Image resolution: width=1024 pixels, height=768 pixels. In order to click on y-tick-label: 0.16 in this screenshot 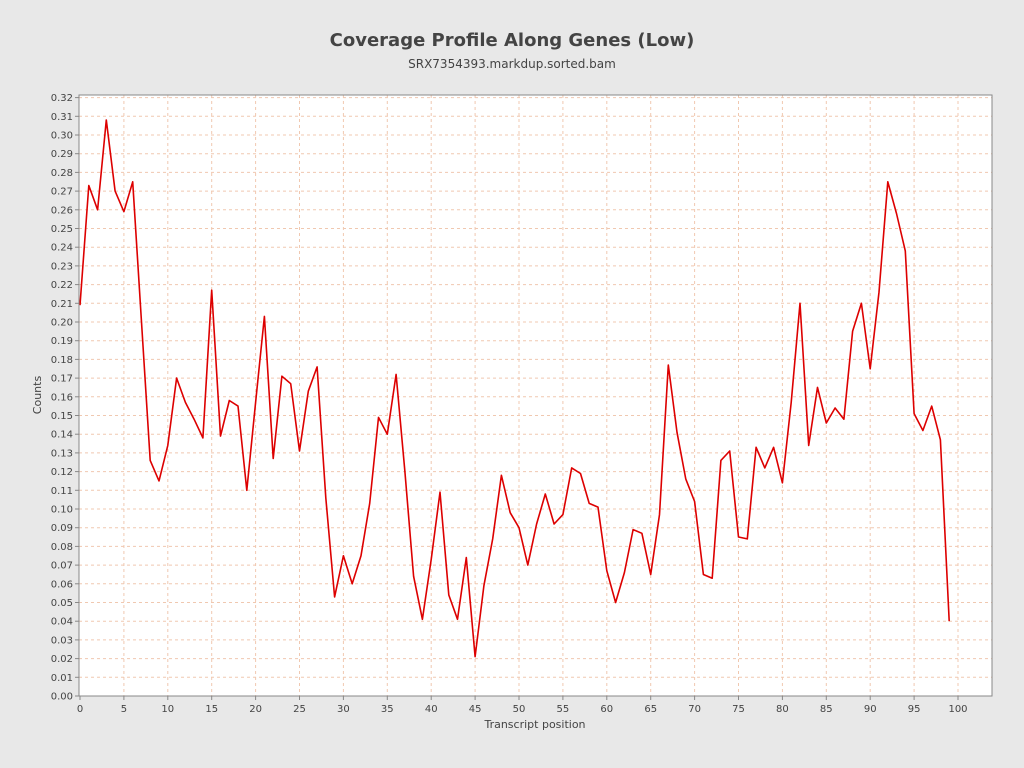, I will do `click(62, 397)`.